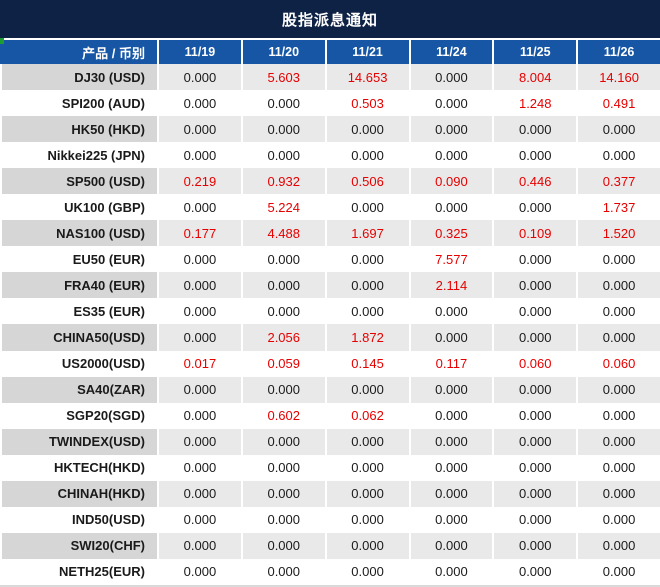  What do you see at coordinates (330, 519) in the screenshot?
I see `table-row: IND50(USD) 0.000 0.000 0.000 0.000 0.000 0.000` at bounding box center [330, 519].